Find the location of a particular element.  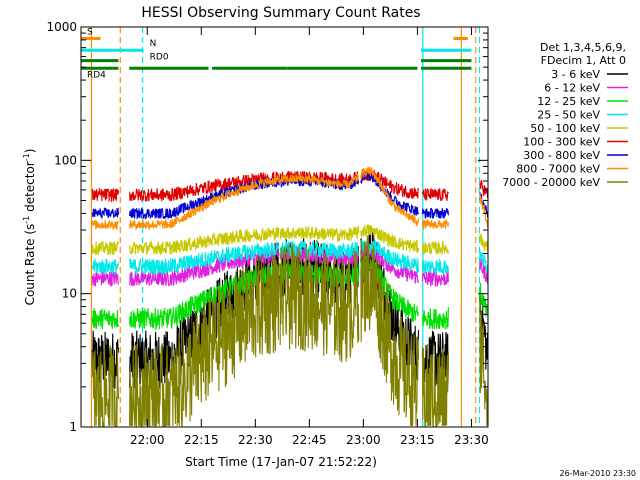

chart-title: HESSI Observing Summary Count Rates is located at coordinates (280, 13).